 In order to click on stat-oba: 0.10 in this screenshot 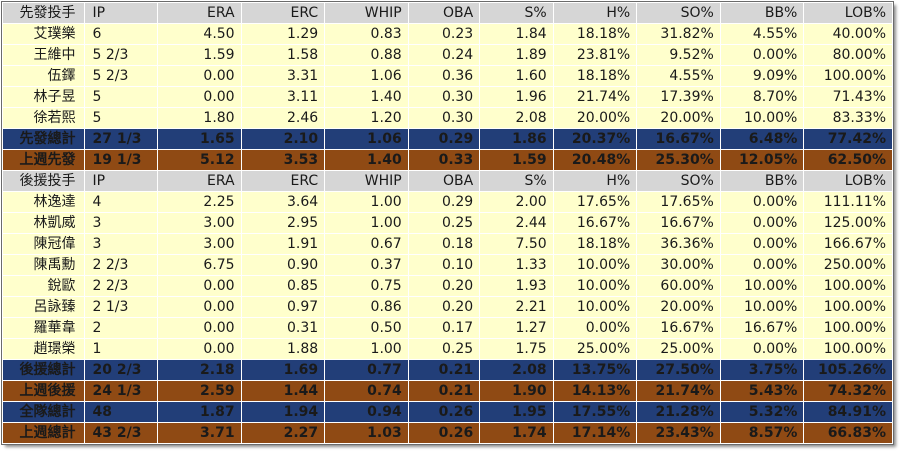, I will do `click(444, 265)`.